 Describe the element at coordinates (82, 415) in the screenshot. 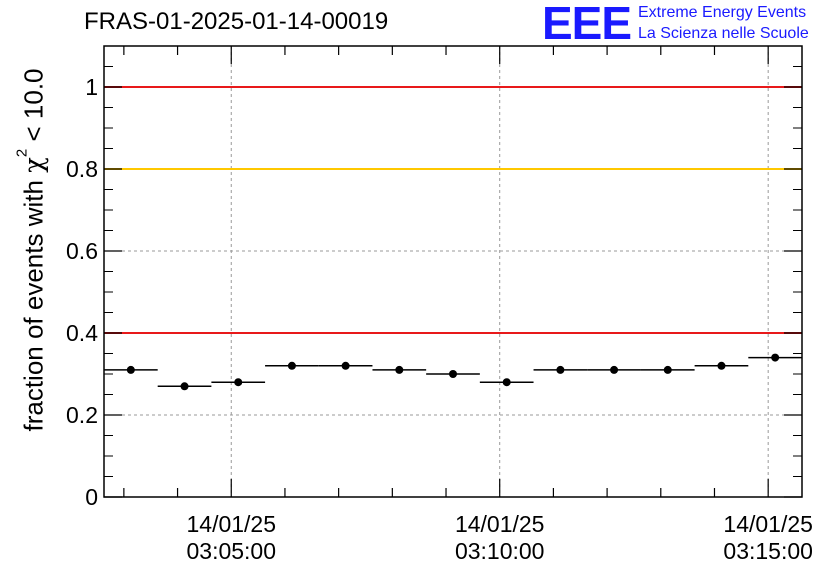

I see `y-tick-label: 0.2` at that location.